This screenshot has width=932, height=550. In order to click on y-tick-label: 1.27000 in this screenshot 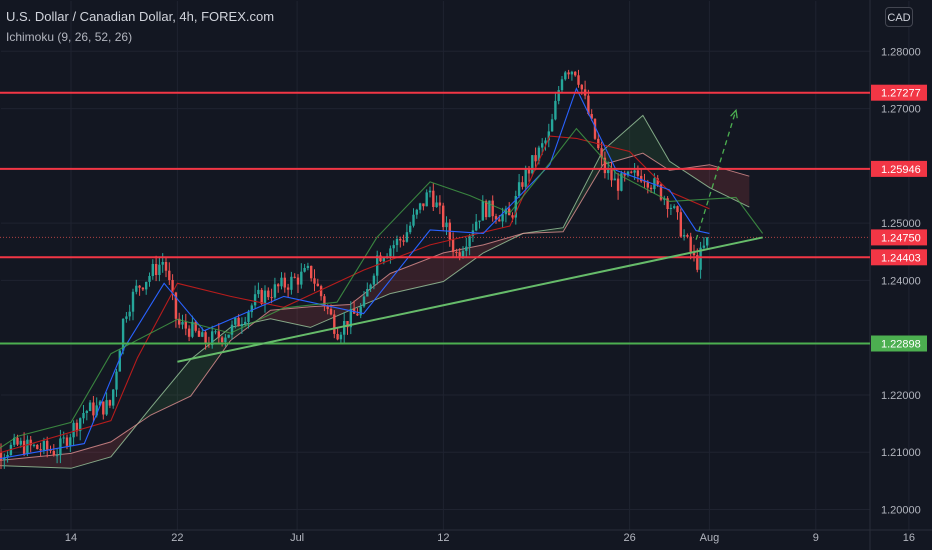, I will do `click(901, 110)`.